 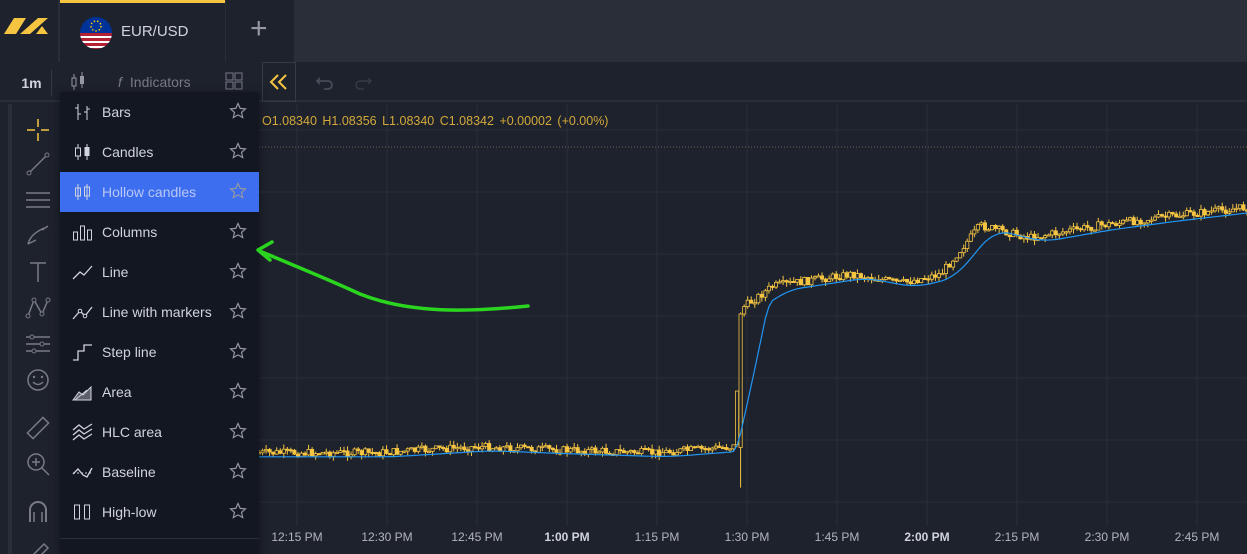 What do you see at coordinates (32, 83) in the screenshot?
I see `interval-button: 1m` at bounding box center [32, 83].